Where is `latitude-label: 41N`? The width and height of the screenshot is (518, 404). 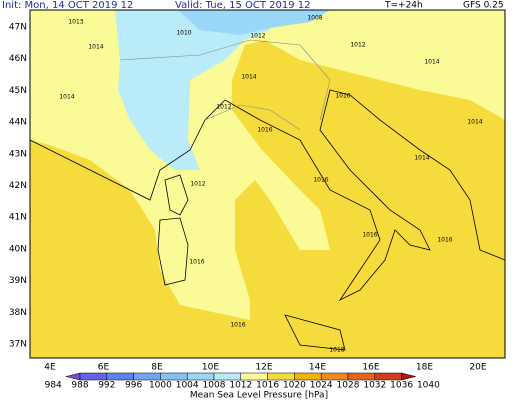 latitude-label: 41N is located at coordinates (18, 218).